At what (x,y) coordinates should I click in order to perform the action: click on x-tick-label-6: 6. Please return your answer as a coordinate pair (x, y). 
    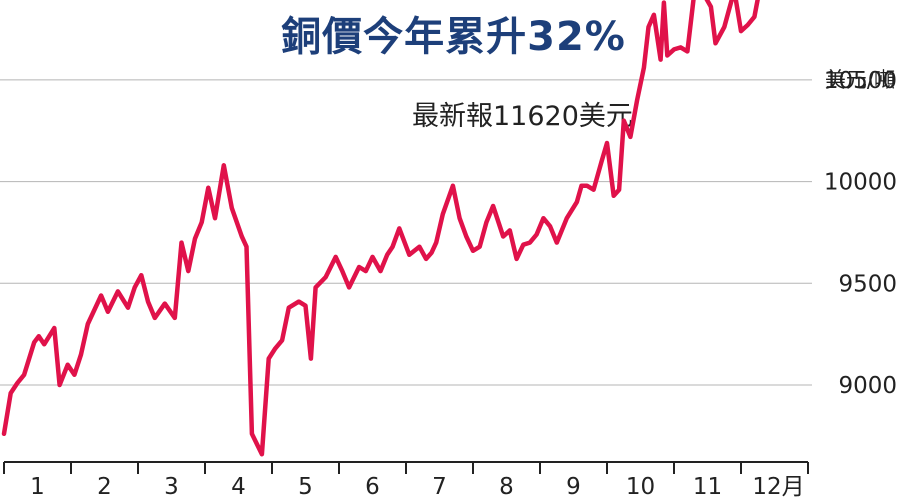
    Looking at the image, I should click on (372, 487).